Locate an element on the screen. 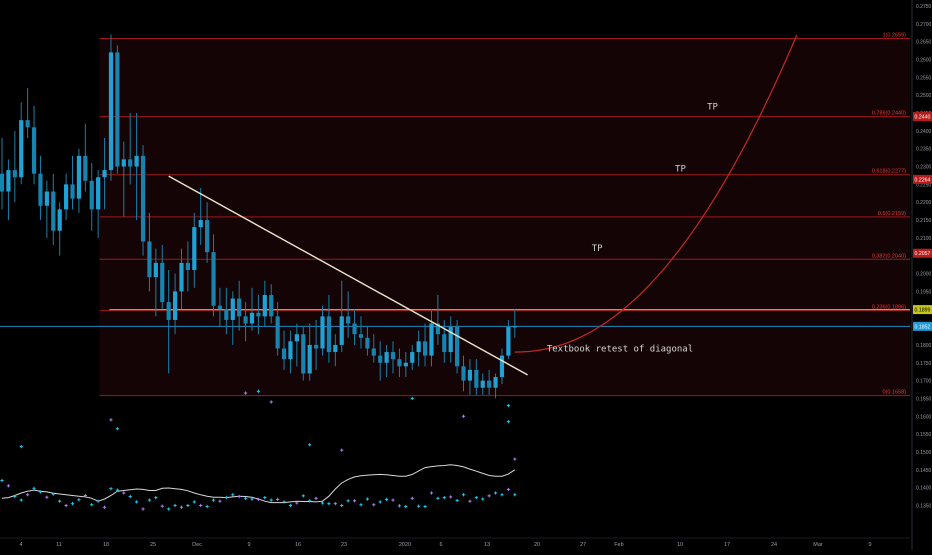 This screenshot has width=932, height=555. time-tick-label: 27 is located at coordinates (583, 545).